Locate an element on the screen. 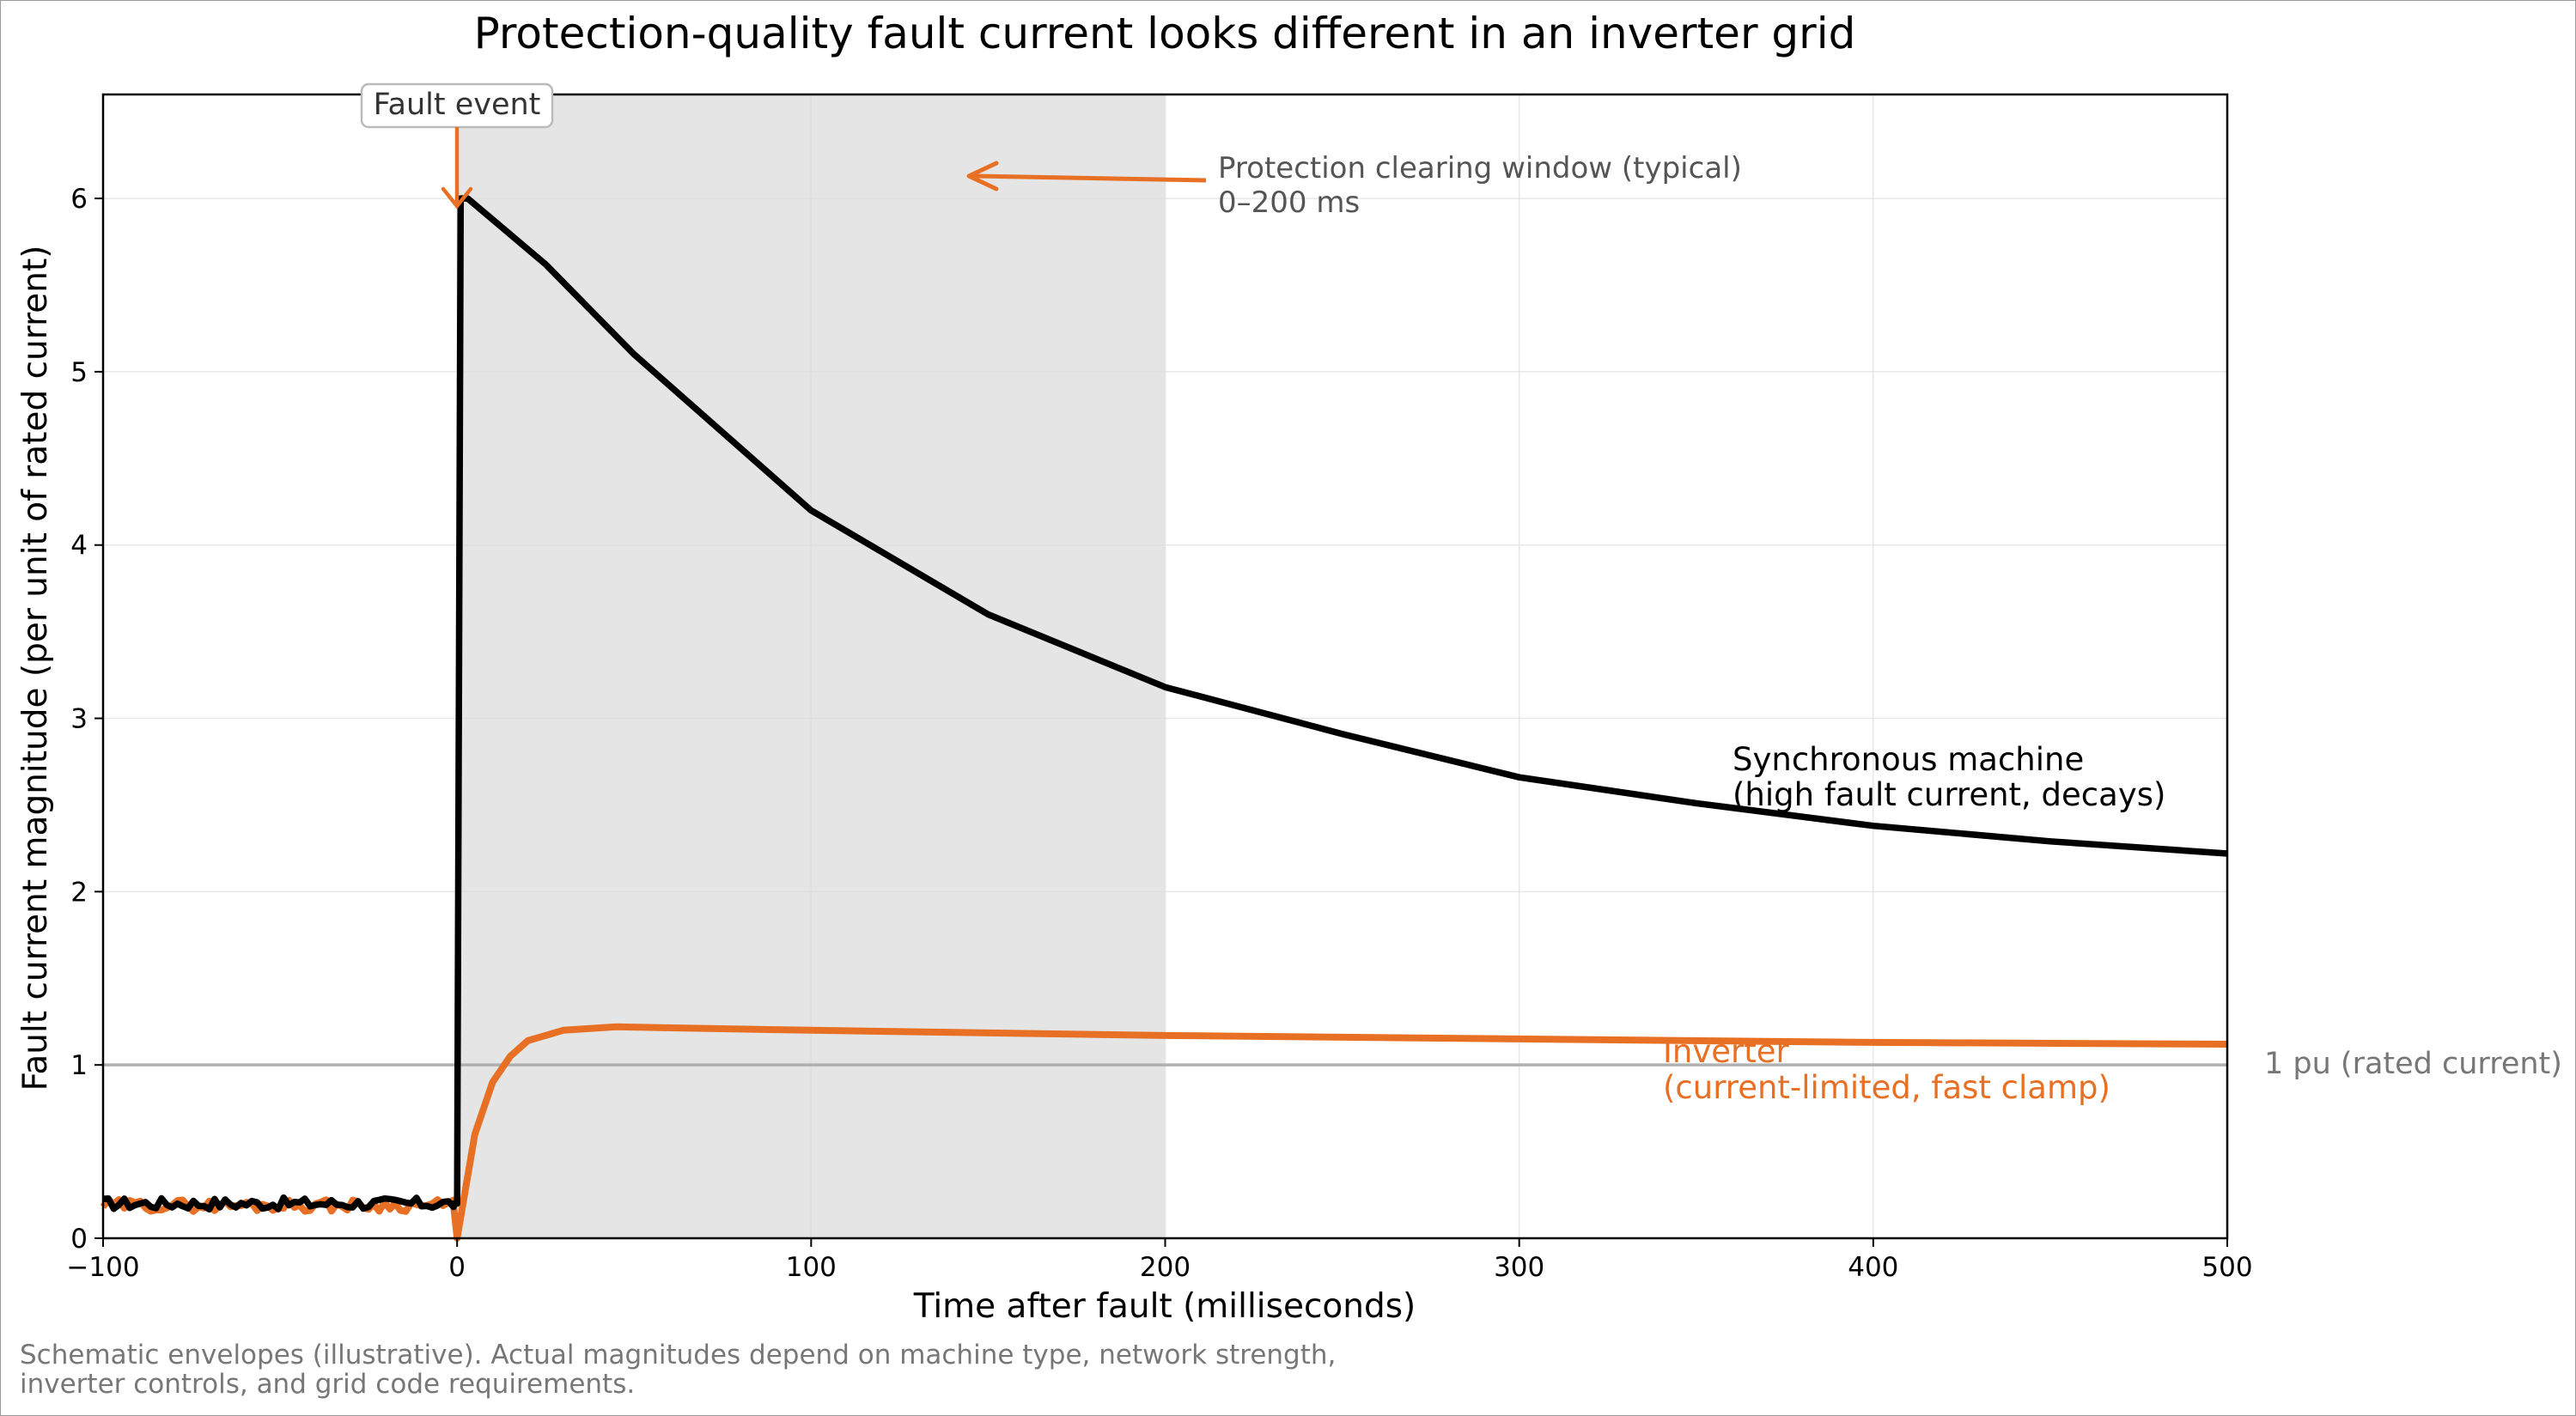 The width and height of the screenshot is (2576, 1416). x-tick-label: 0 is located at coordinates (457, 1267).